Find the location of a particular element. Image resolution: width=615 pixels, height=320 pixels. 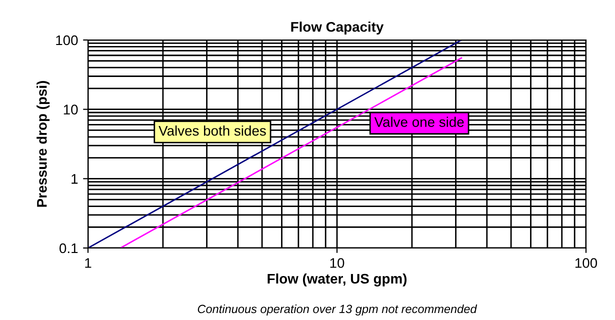

x-tick-label: 10 is located at coordinates (337, 263).